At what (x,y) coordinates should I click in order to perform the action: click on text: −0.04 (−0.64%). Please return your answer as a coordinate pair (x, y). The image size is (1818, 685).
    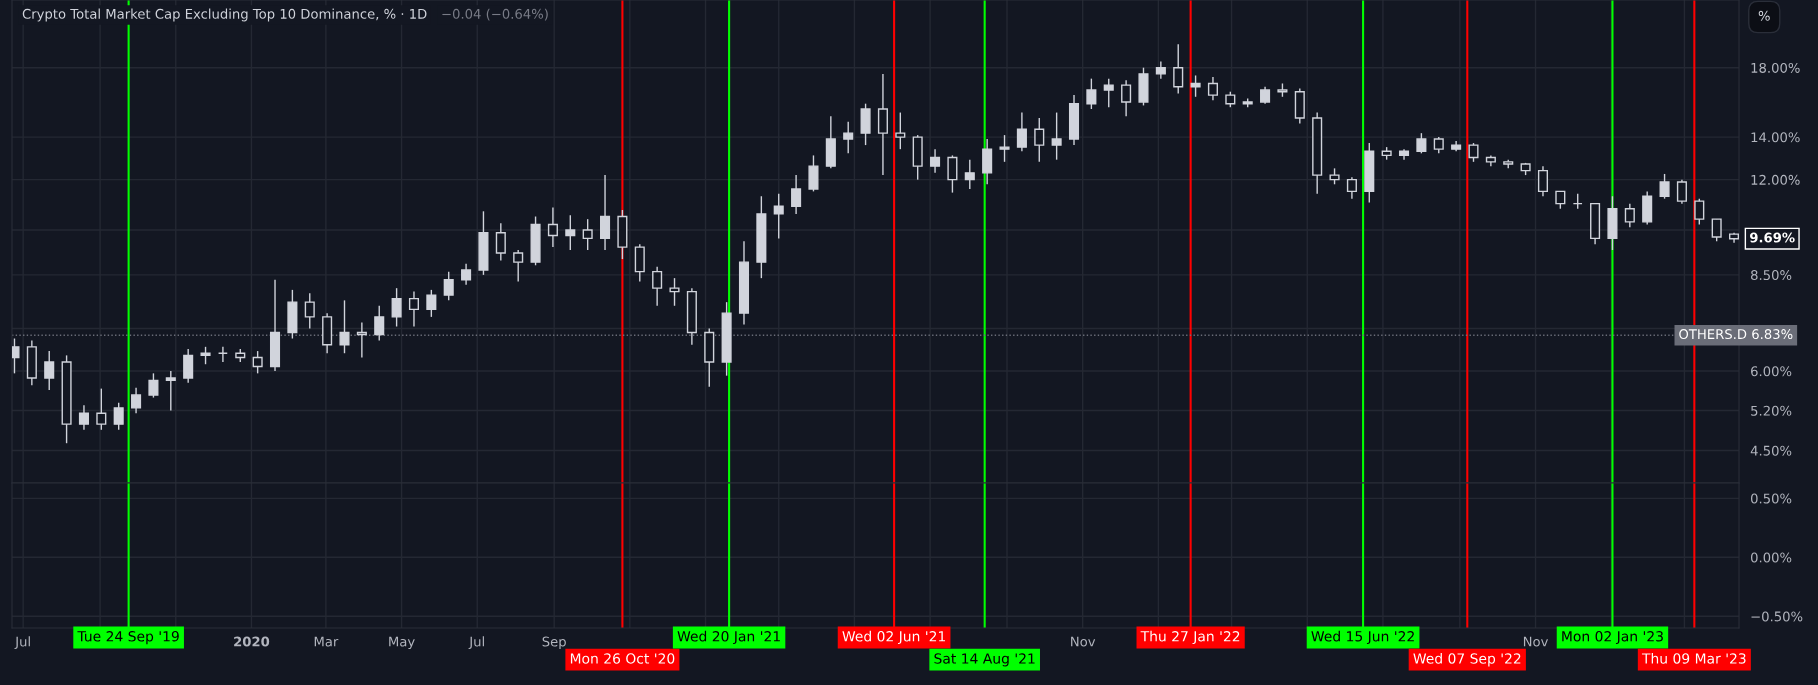
    Looking at the image, I should click on (495, 14).